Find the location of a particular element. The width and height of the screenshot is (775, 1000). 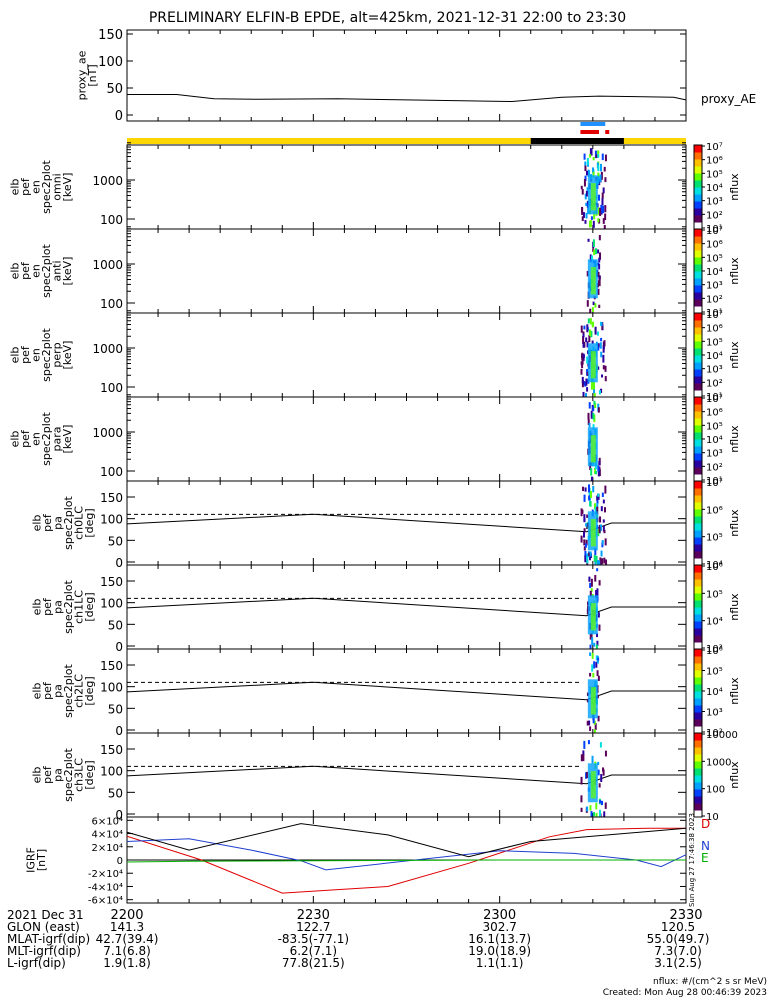

y-tick-label: -2×10⁴ is located at coordinates (105, 874).